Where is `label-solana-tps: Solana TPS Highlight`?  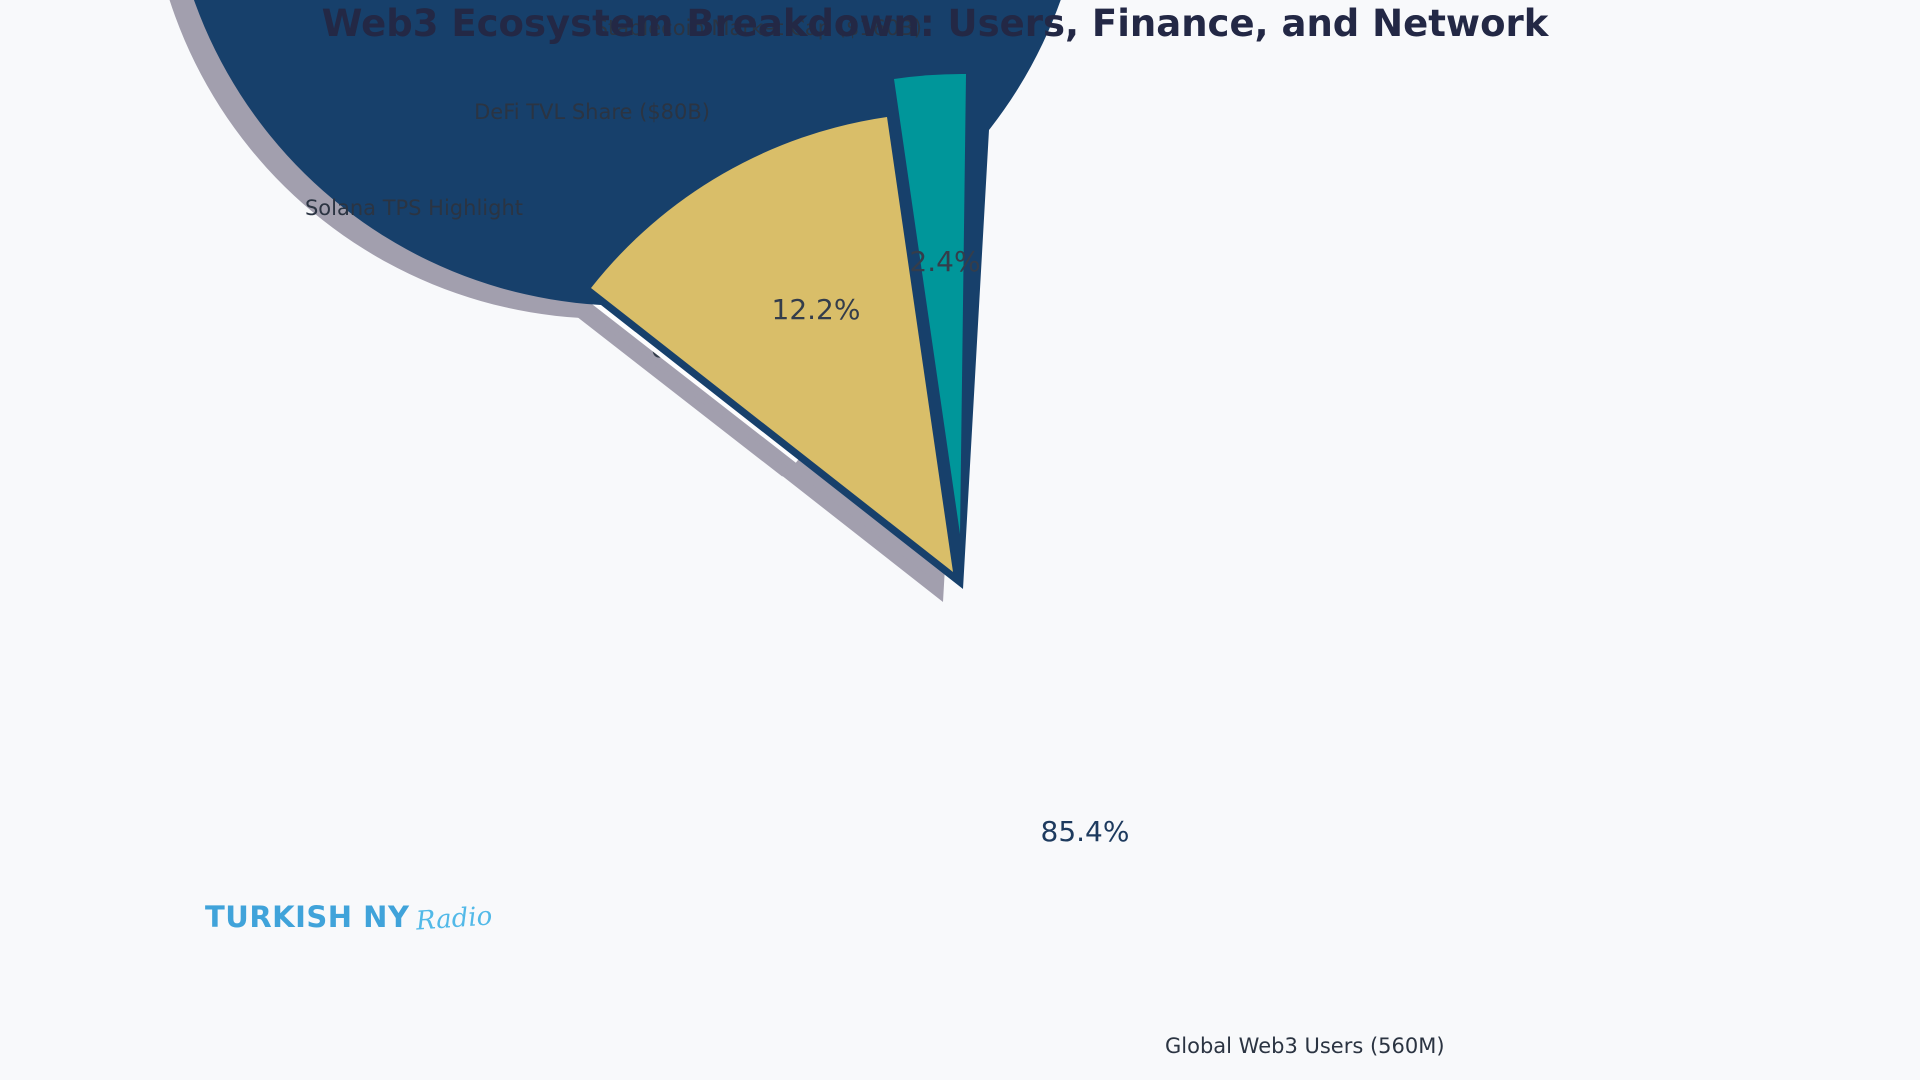
label-solana-tps: Solana TPS Highlight is located at coordinates (414, 208).